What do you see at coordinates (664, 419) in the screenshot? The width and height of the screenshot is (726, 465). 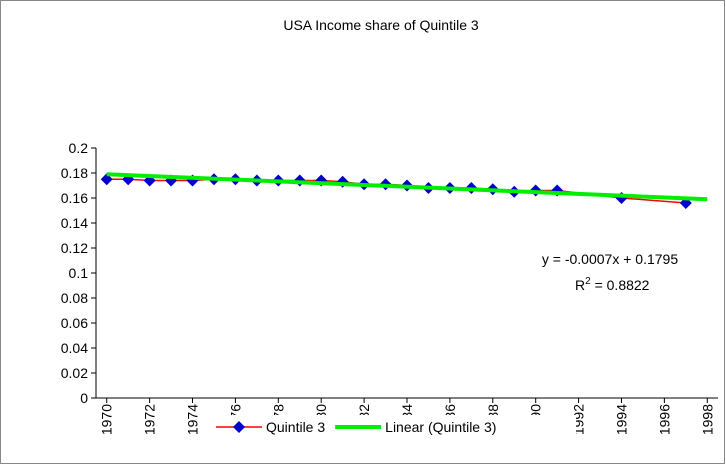 I see `x-tick-label: 1996` at bounding box center [664, 419].